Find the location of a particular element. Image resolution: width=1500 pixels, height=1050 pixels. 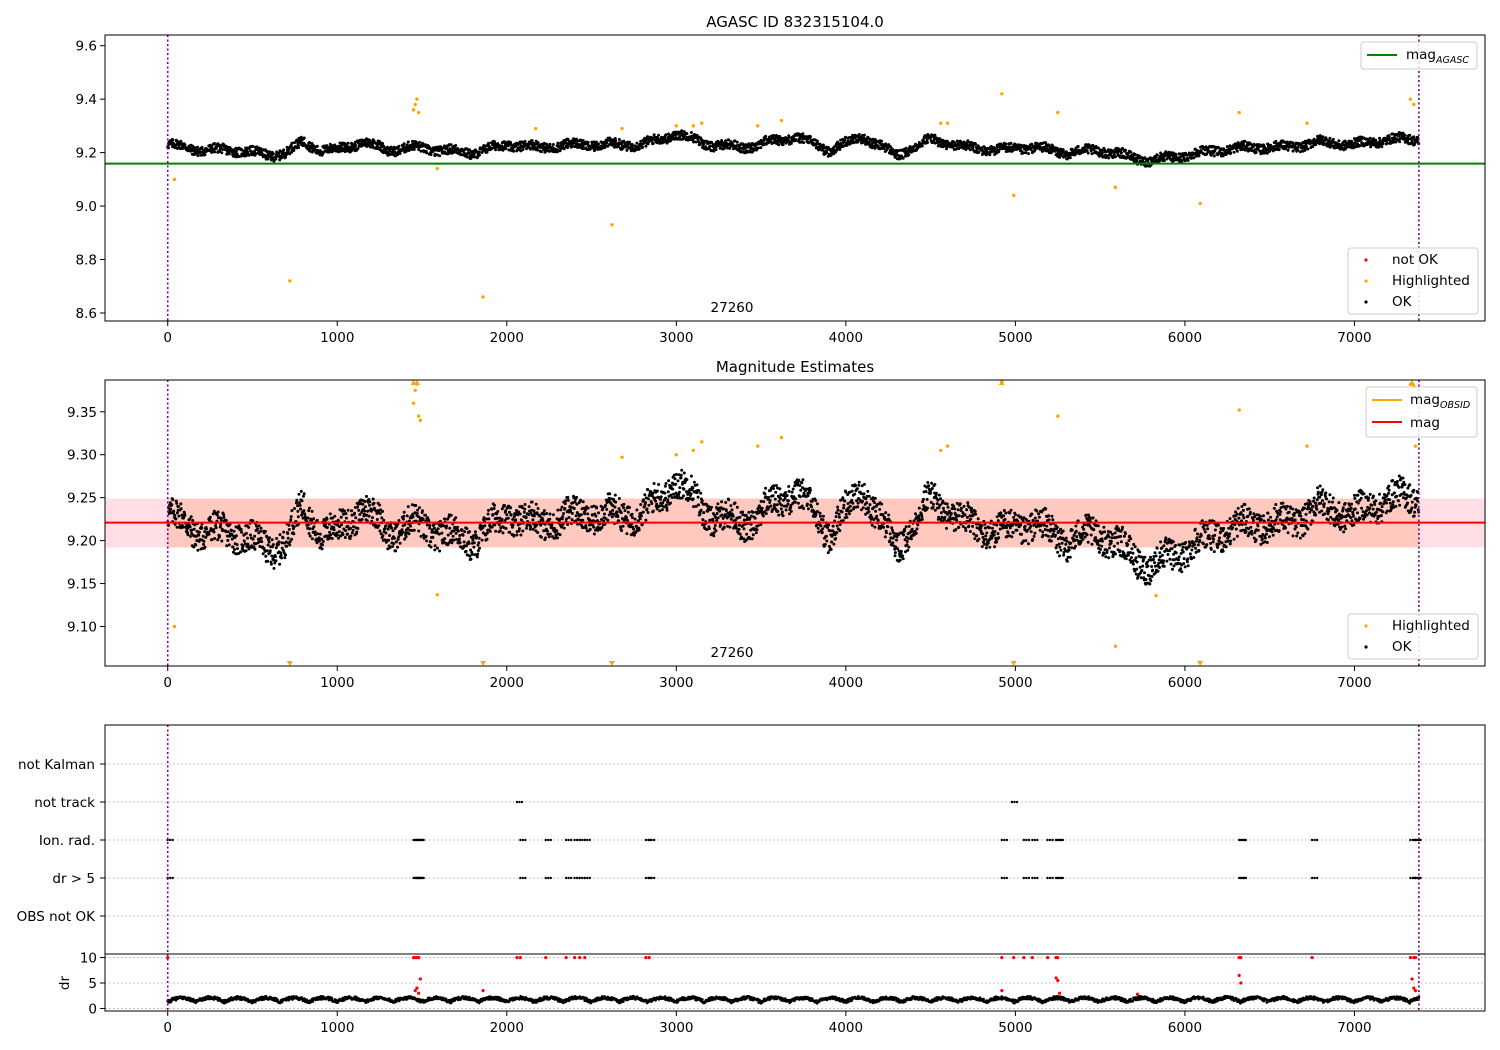

legend-agasc-points: not OK Highlighted OK is located at coordinates (1413, 281).